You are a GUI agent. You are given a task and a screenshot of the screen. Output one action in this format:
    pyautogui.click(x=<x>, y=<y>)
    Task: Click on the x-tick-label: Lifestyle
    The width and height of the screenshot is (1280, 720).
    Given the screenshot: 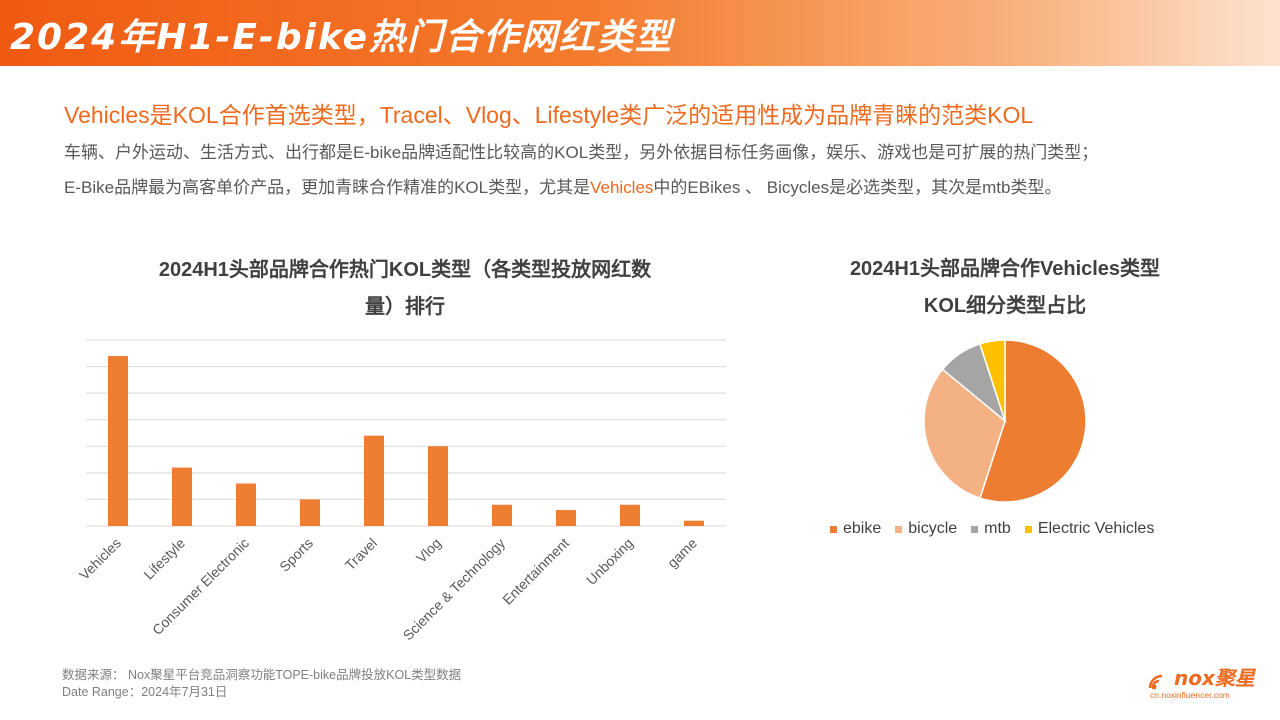 What is the action you would take?
    pyautogui.click(x=164, y=559)
    